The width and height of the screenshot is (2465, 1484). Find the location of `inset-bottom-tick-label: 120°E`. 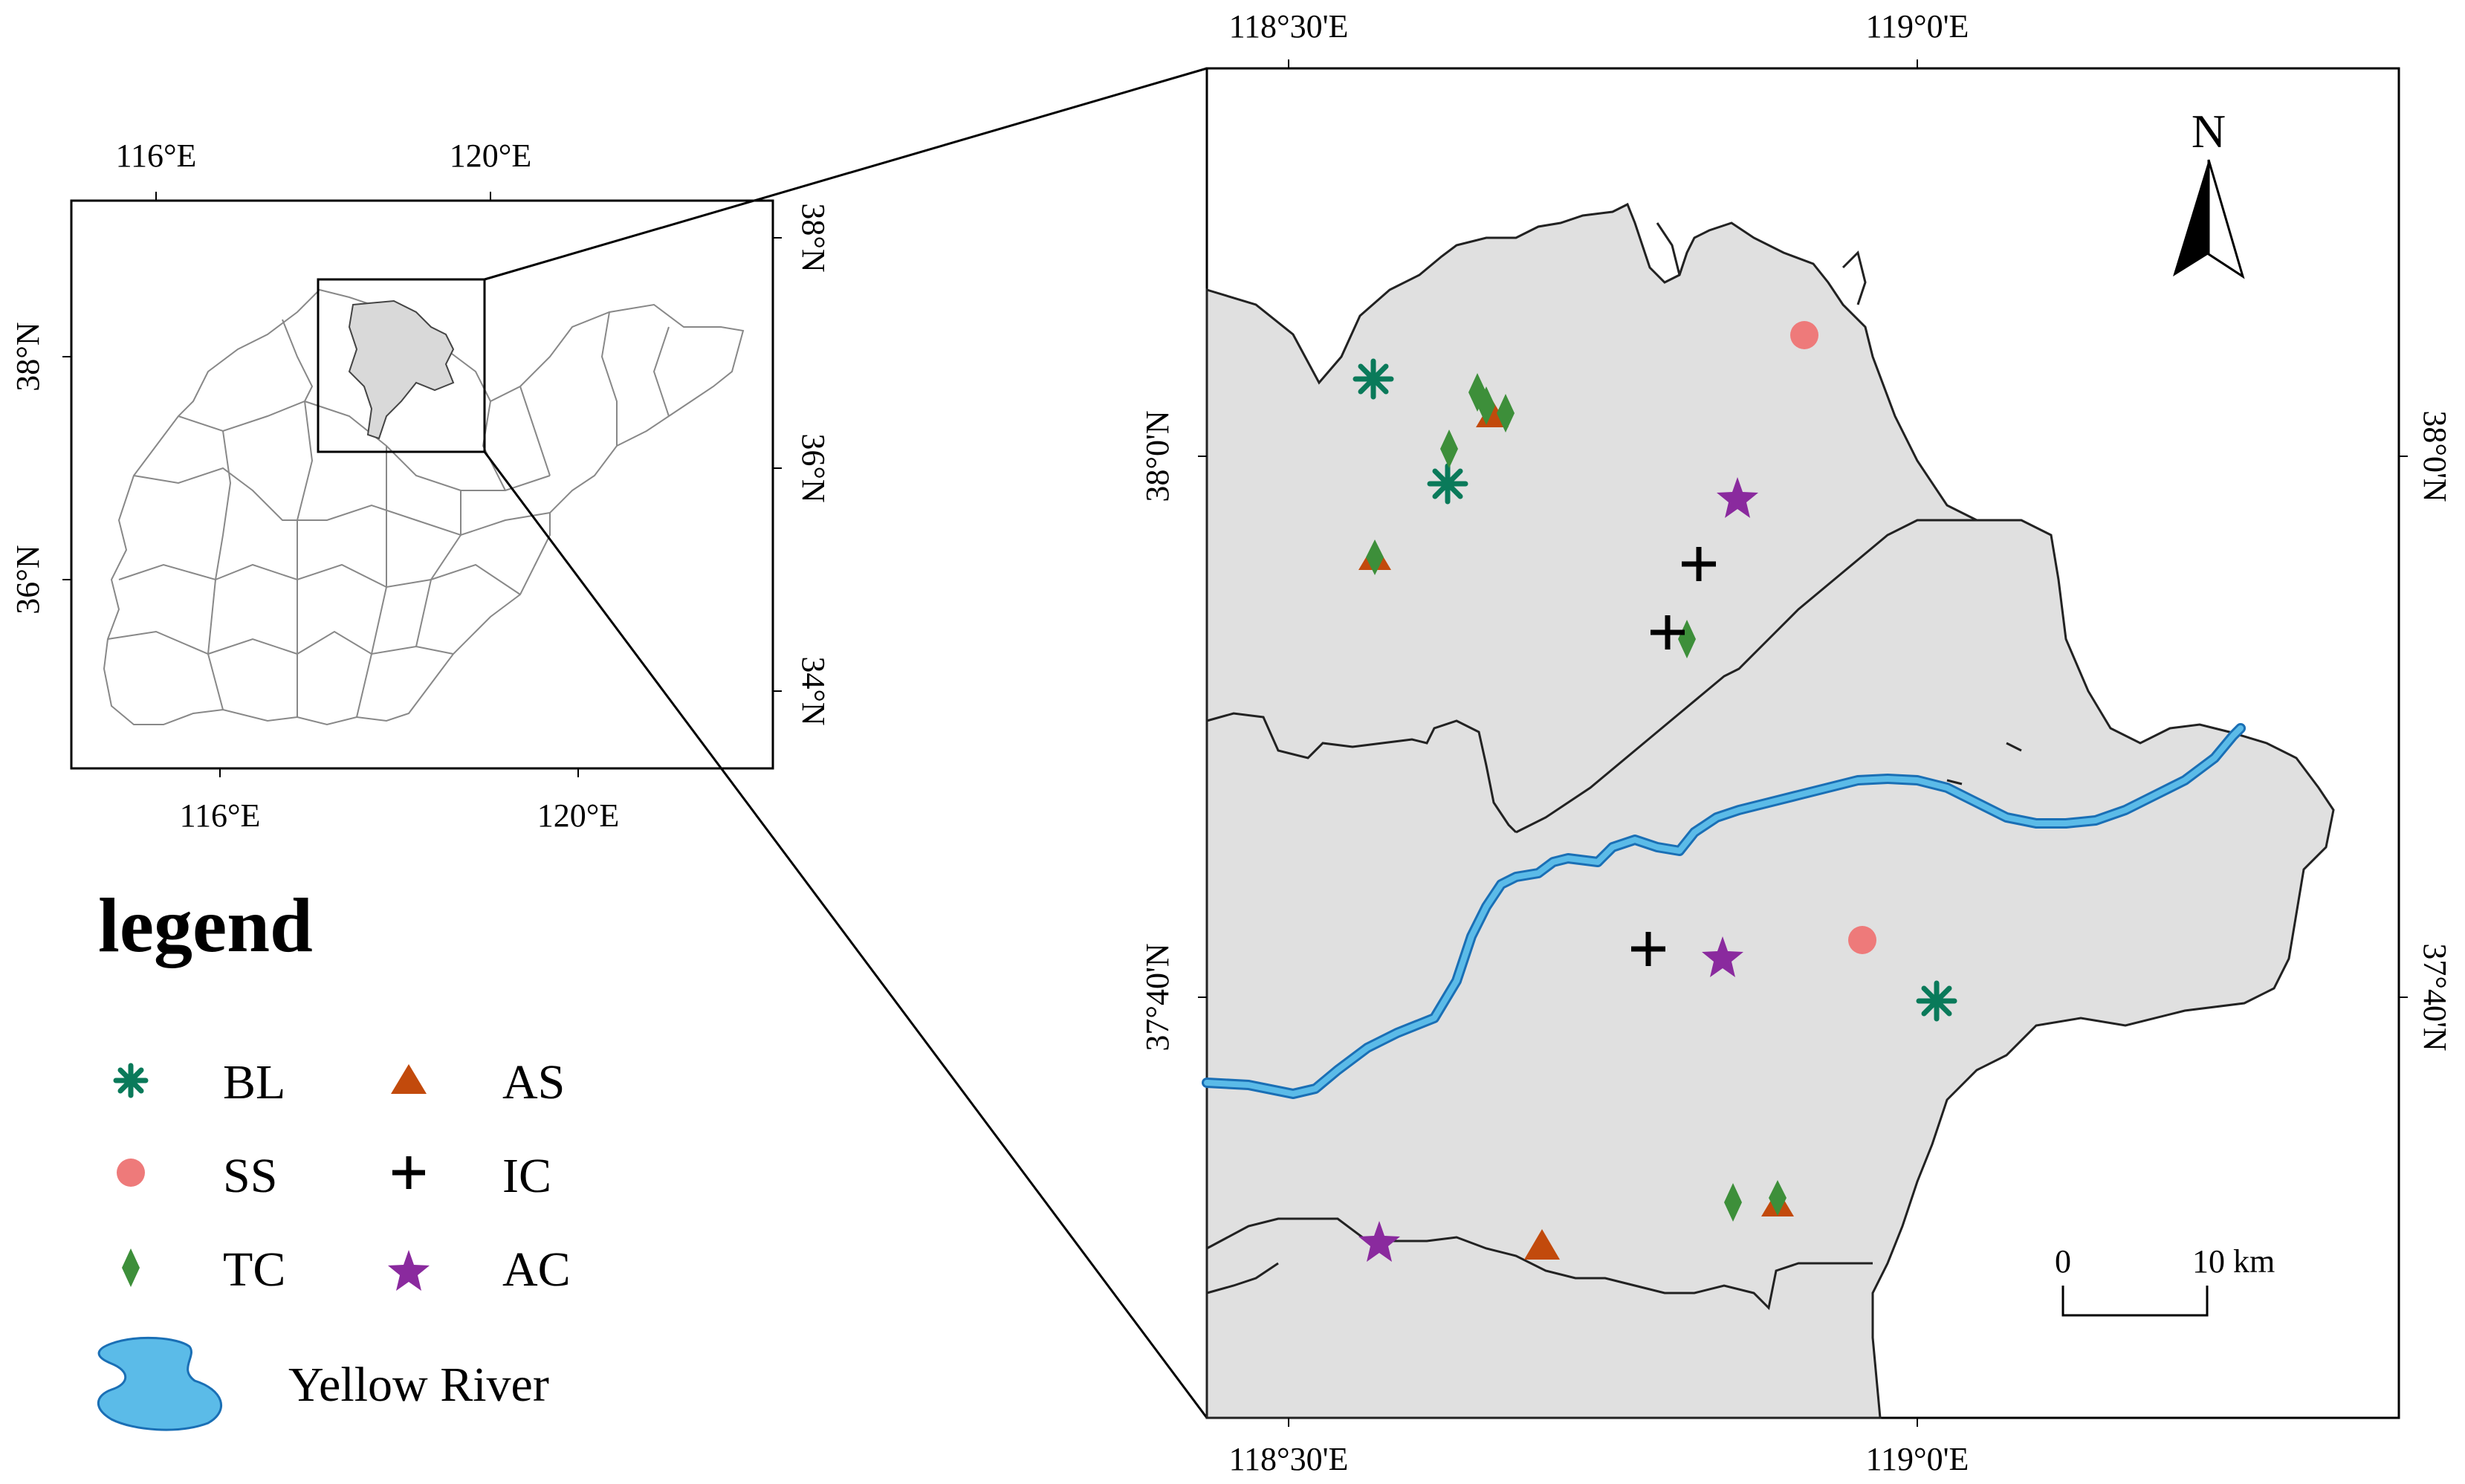

inset-bottom-tick-label: 120°E is located at coordinates (578, 815).